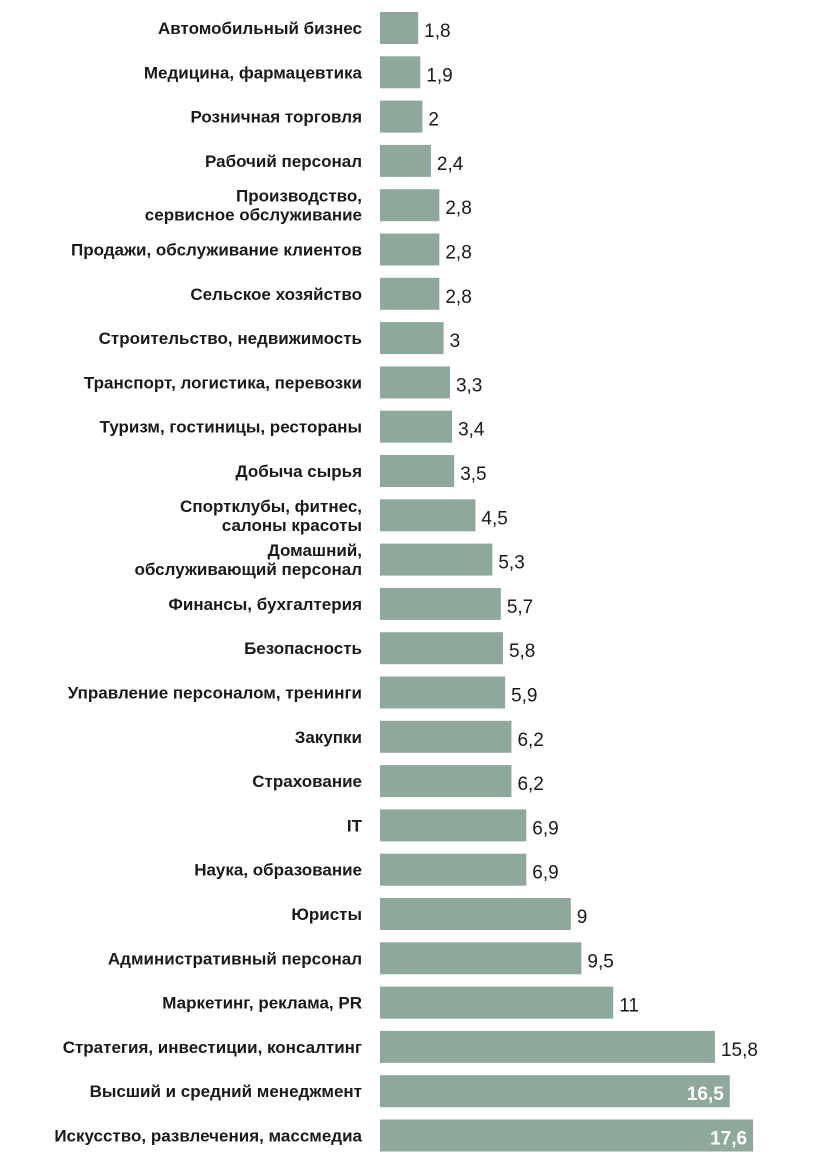 The height and width of the screenshot is (1171, 818). Describe the element at coordinates (739, 1050) in the screenshot. I see `value-label: 15,8` at that location.